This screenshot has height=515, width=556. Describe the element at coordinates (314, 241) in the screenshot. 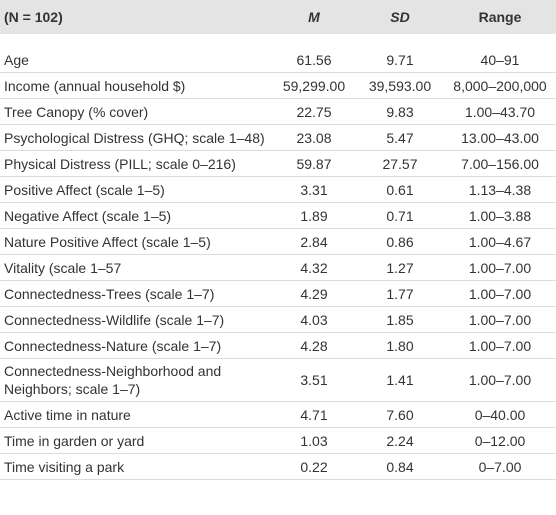

I see `value-cell: 2.84` at that location.